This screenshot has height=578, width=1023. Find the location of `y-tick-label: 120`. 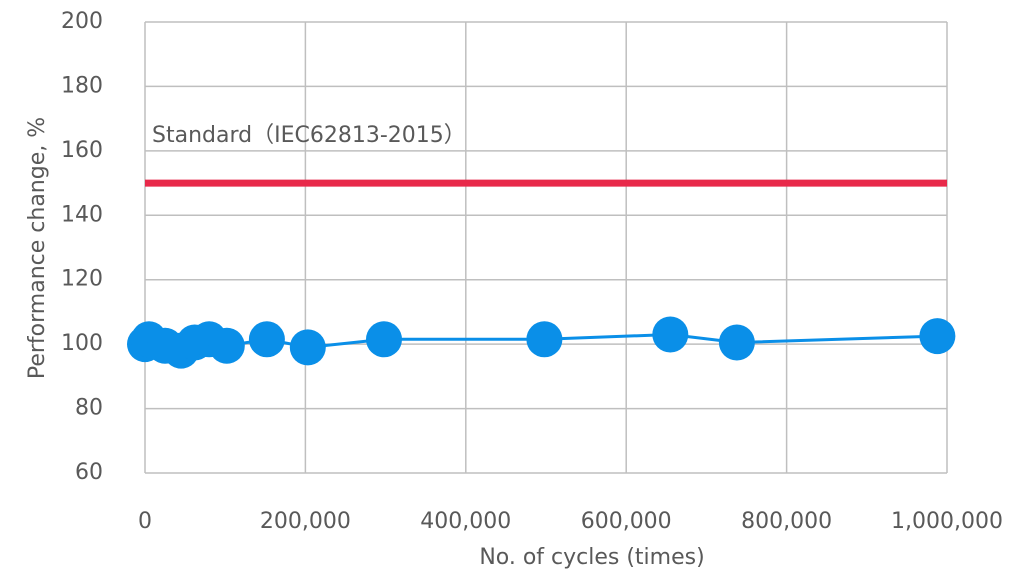

y-tick-label: 120 is located at coordinates (82, 279).